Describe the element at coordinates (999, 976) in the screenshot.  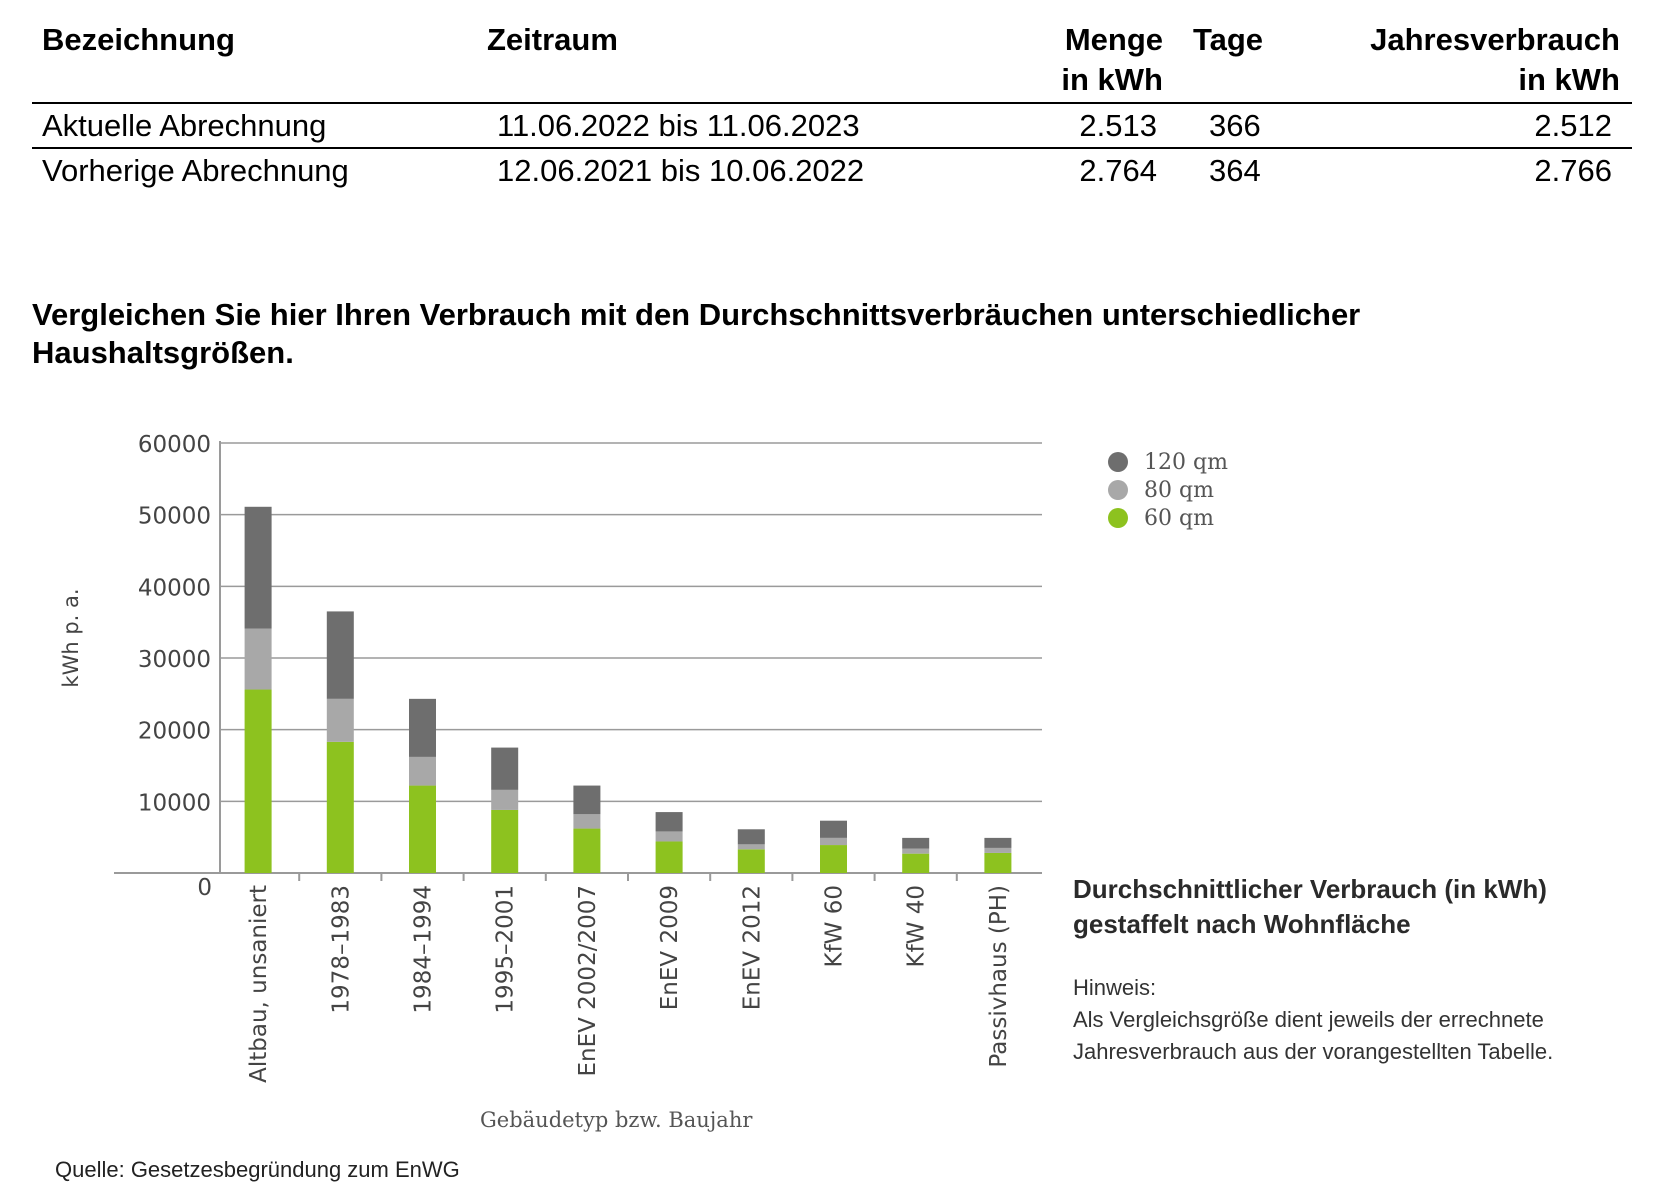
I see `x-tick-label: Passivhaus (PH)` at that location.